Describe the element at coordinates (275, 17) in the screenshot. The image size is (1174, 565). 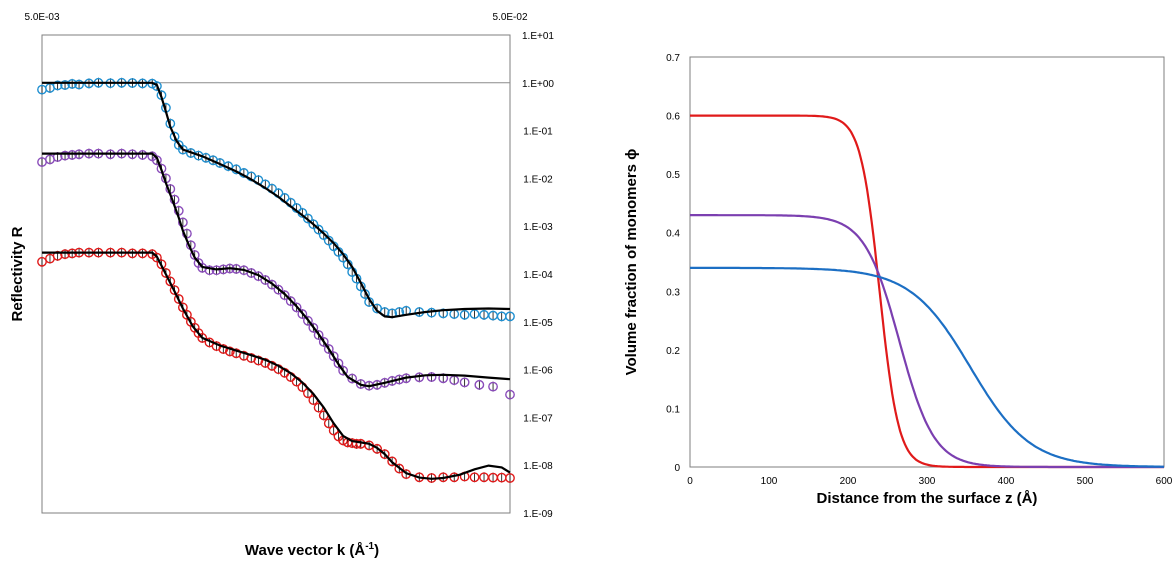
I see `x-tick-labels-top: 5.0E-03 5.0E-02` at that location.